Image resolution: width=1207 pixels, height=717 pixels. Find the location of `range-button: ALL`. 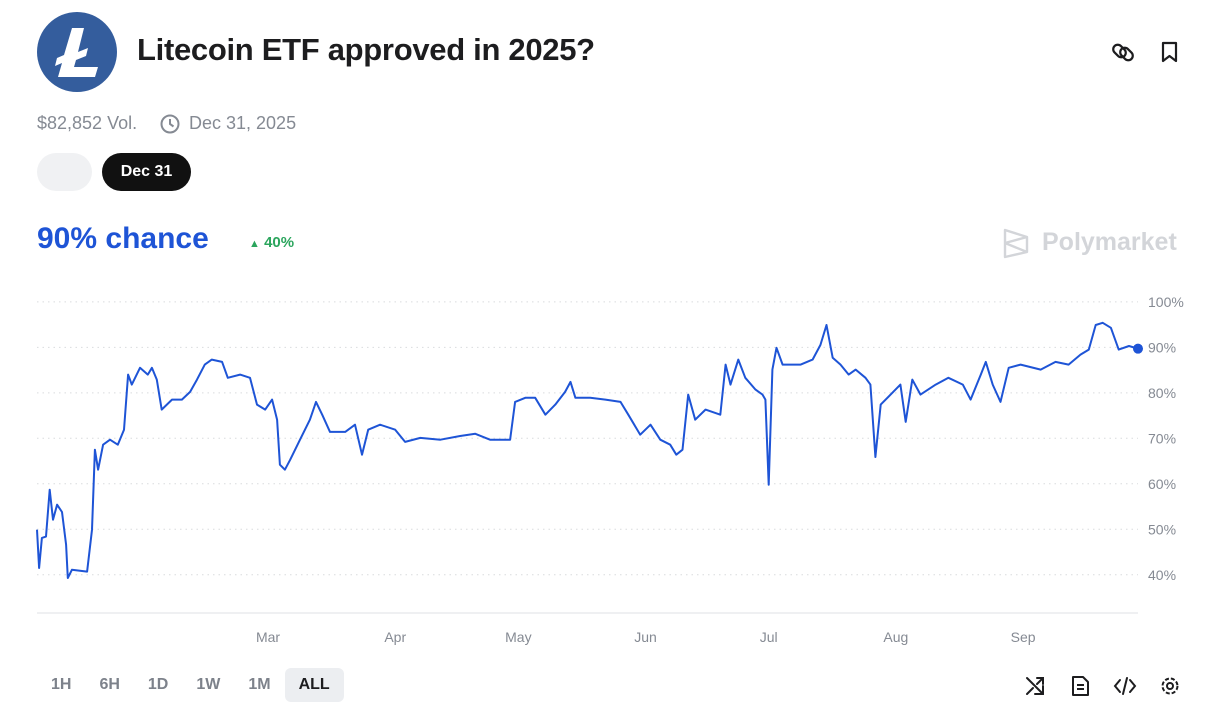

range-button: ALL is located at coordinates (314, 685).